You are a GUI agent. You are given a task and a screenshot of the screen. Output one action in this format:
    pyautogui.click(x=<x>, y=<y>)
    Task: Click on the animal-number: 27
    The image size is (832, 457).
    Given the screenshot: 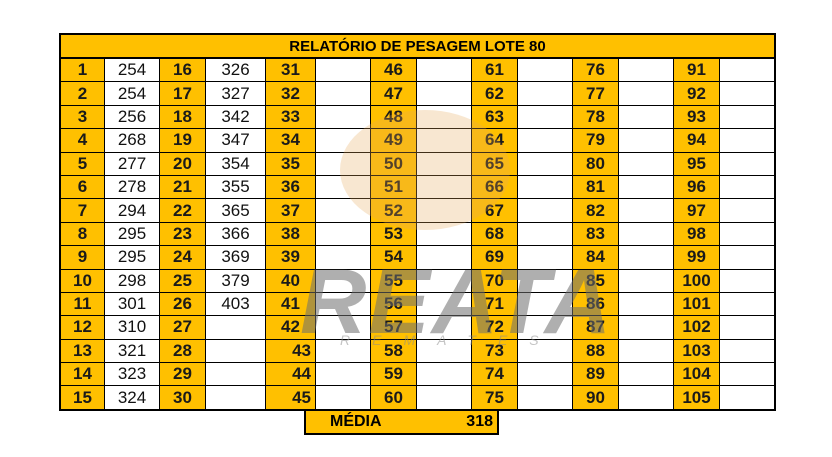 What is the action you would take?
    pyautogui.click(x=182, y=327)
    